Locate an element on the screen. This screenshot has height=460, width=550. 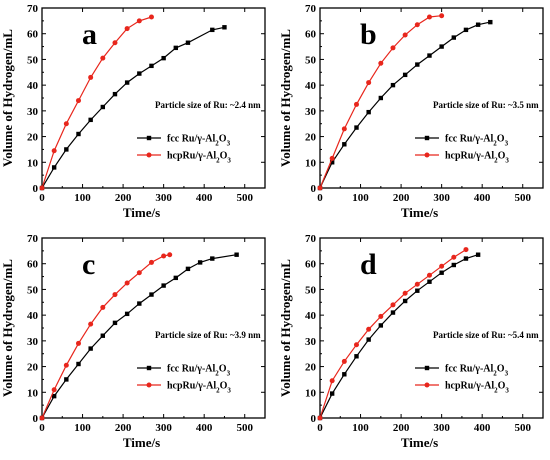
particle-size-annotation: Particle size of Ru: ~3.5 nm is located at coordinates (486, 105).